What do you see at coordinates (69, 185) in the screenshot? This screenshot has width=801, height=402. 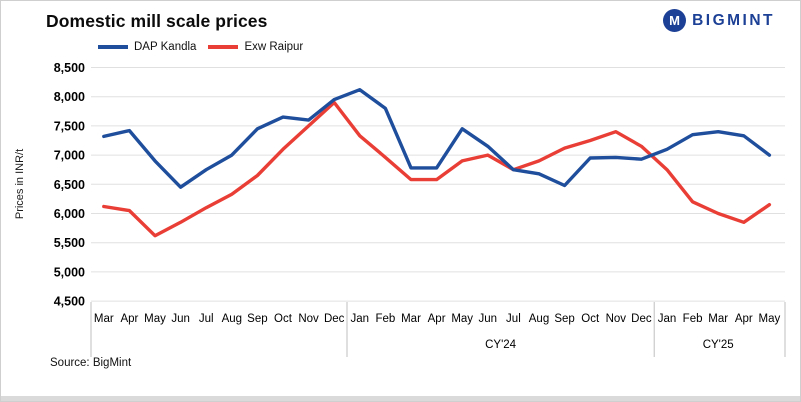 I see `y-axis-tick-label: 6,500` at bounding box center [69, 185].